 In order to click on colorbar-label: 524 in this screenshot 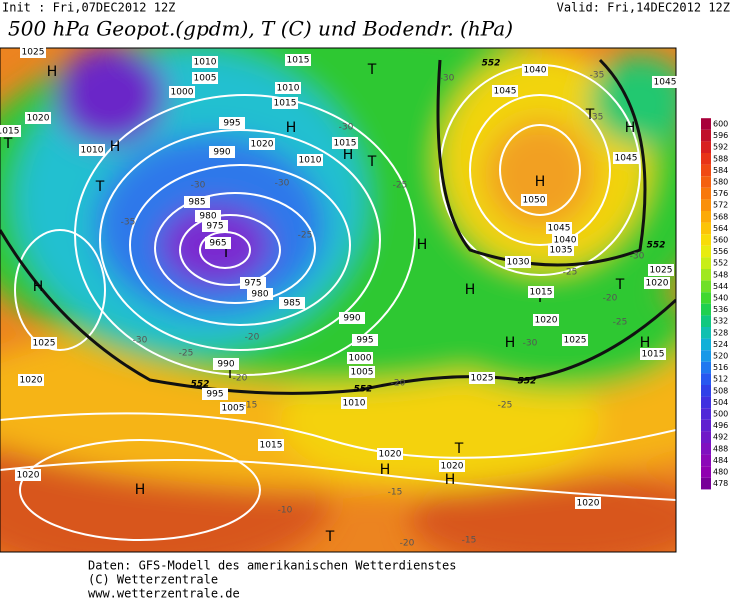, I will do `click(720, 344)`.